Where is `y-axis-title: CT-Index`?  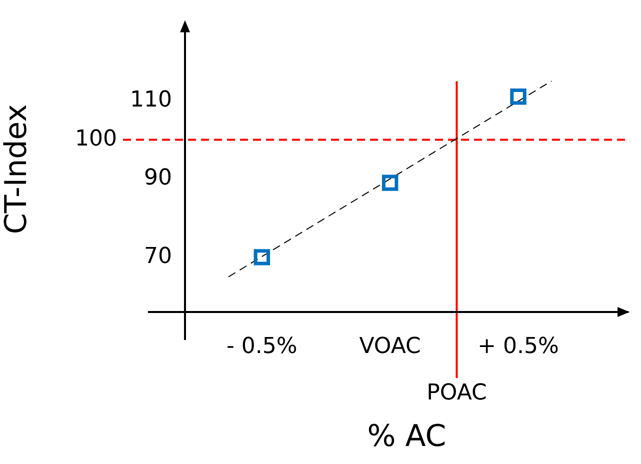 y-axis-title: CT-Index is located at coordinates (17, 169).